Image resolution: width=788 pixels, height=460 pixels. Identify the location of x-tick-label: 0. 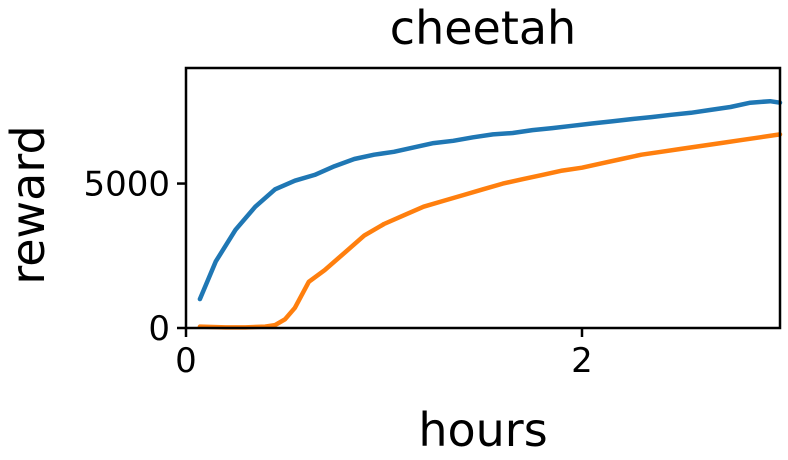
(186, 361).